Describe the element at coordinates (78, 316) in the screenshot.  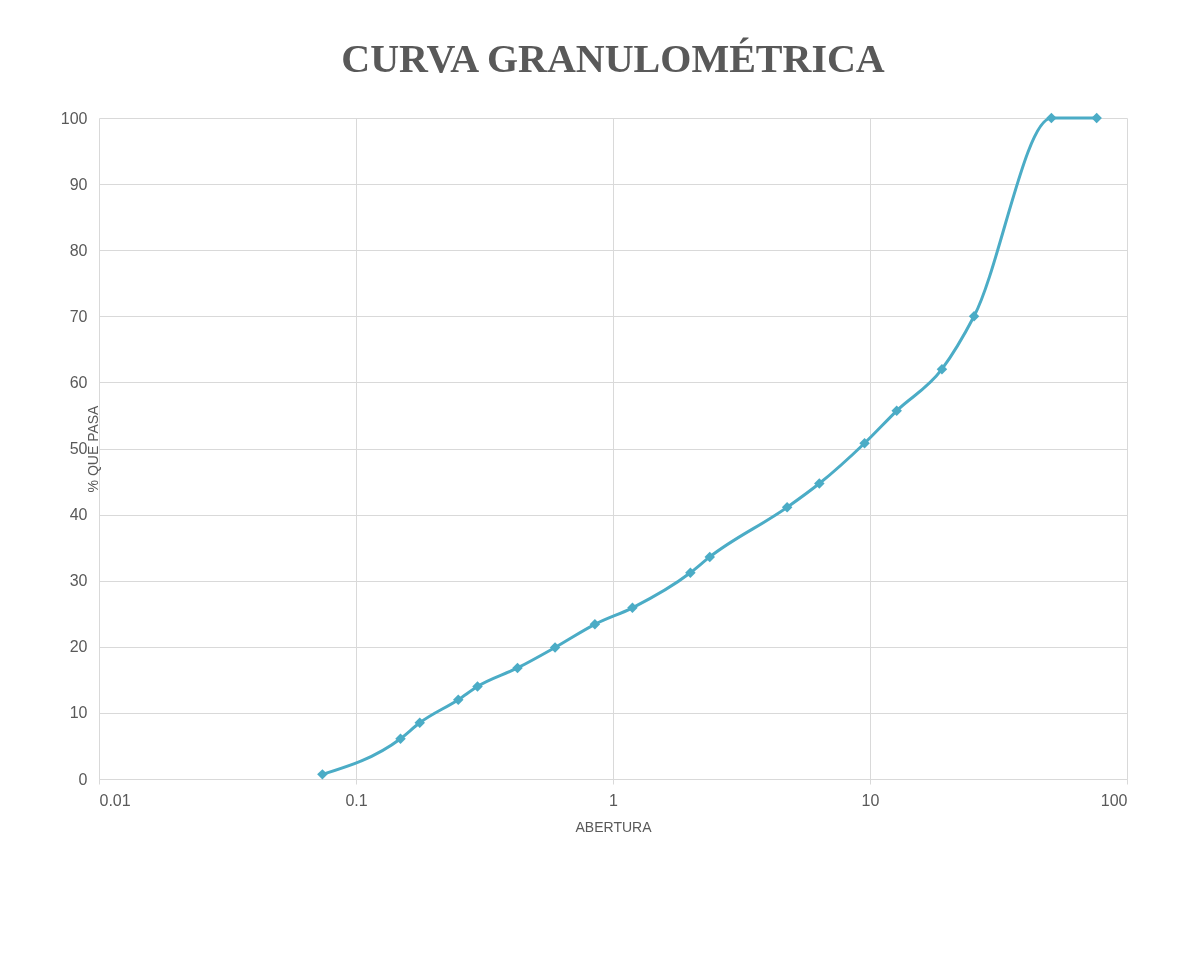
I see `y-tick-label: 70` at that location.